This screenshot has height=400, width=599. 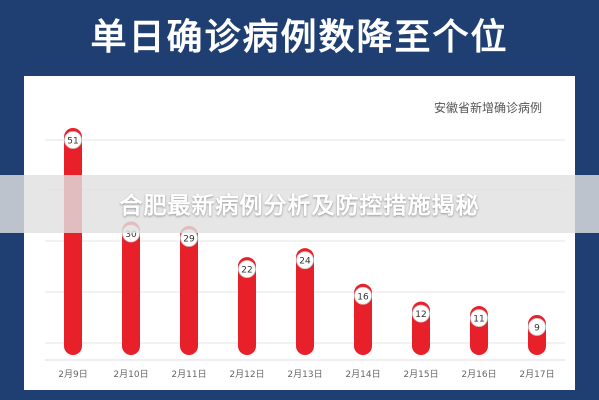 I want to click on data-label: 12, so click(x=420, y=315).